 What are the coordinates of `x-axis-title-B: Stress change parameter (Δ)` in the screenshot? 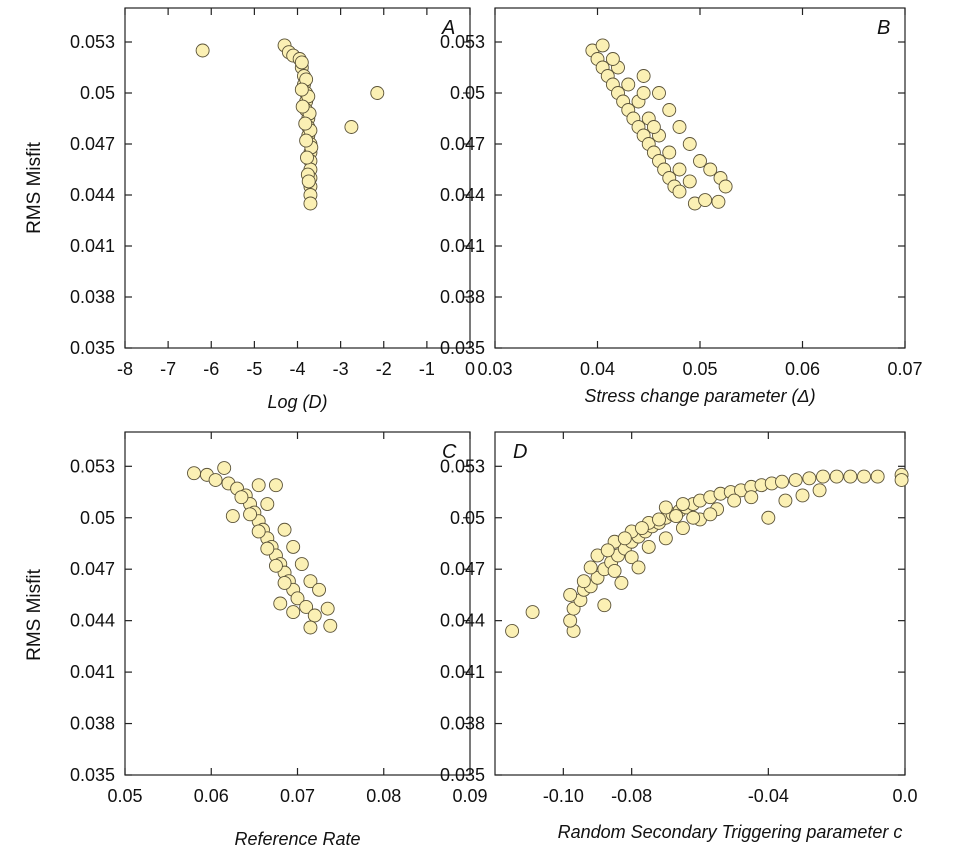 It's located at (699, 396).